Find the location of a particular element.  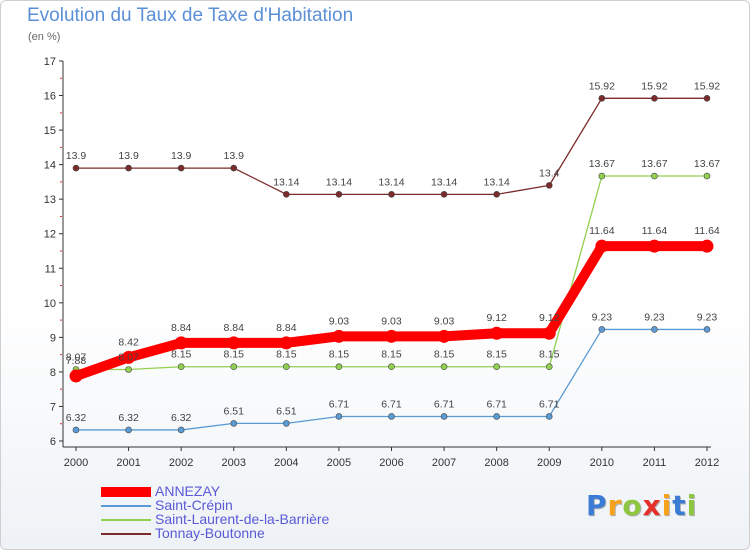

x-tick-label: 2007 is located at coordinates (444, 463).